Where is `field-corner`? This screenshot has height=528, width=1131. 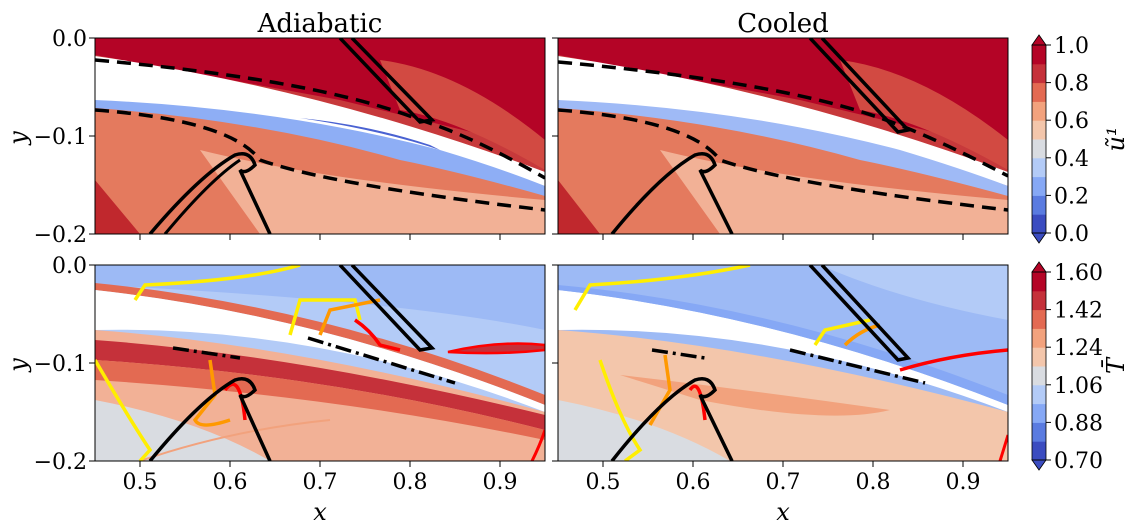 field-corner is located at coordinates (117, 207).